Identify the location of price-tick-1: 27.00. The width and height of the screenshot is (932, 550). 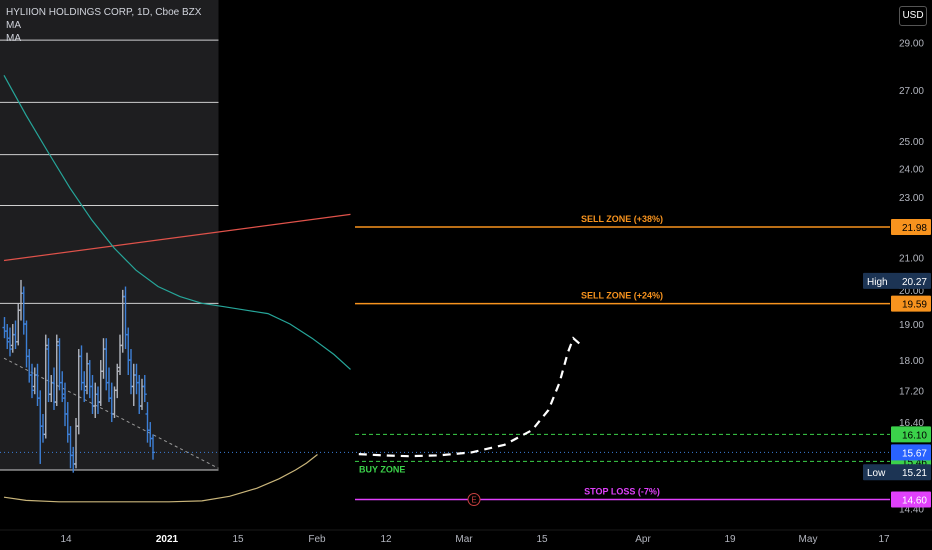
(911, 91).